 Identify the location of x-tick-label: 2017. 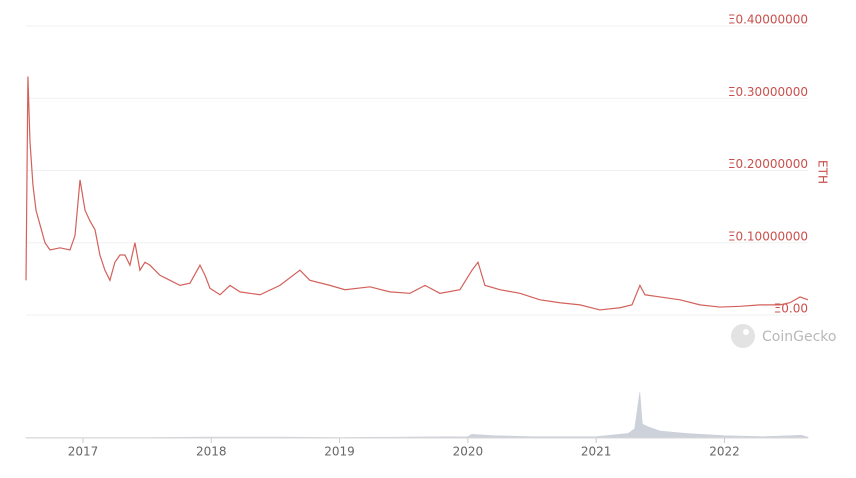
(83, 452).